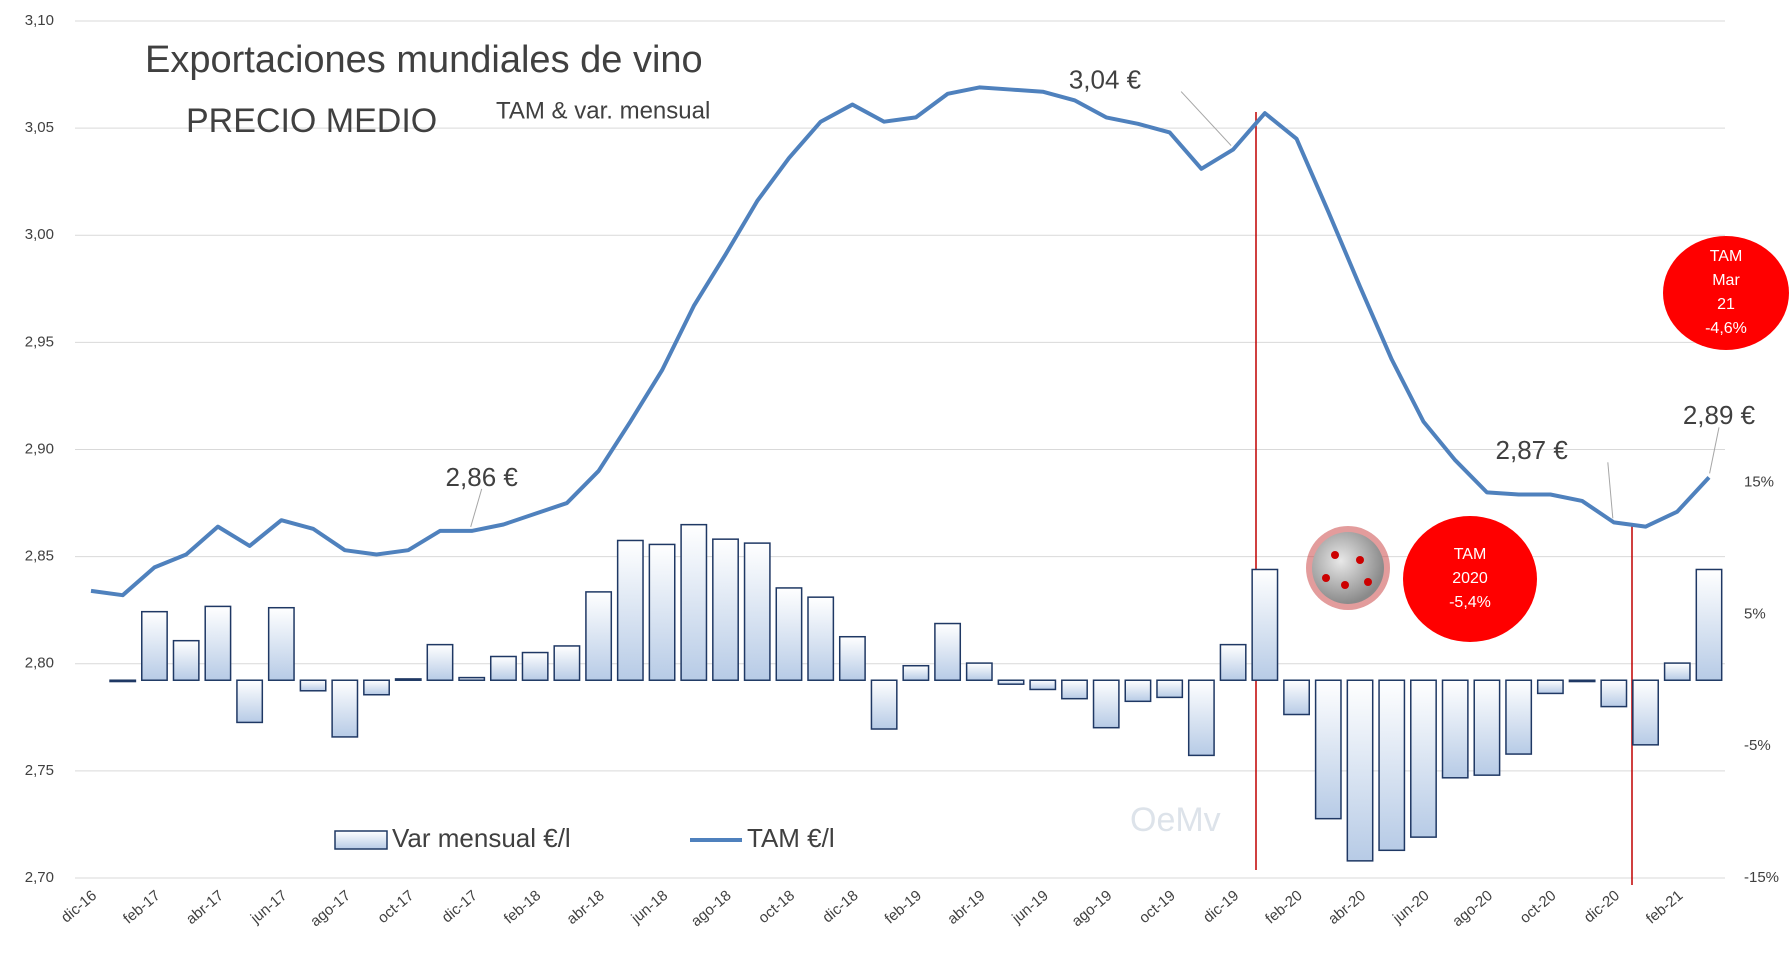 The image size is (1791, 956). What do you see at coordinates (1719, 415) in the screenshot?
I see `data-label: 2,89 €` at bounding box center [1719, 415].